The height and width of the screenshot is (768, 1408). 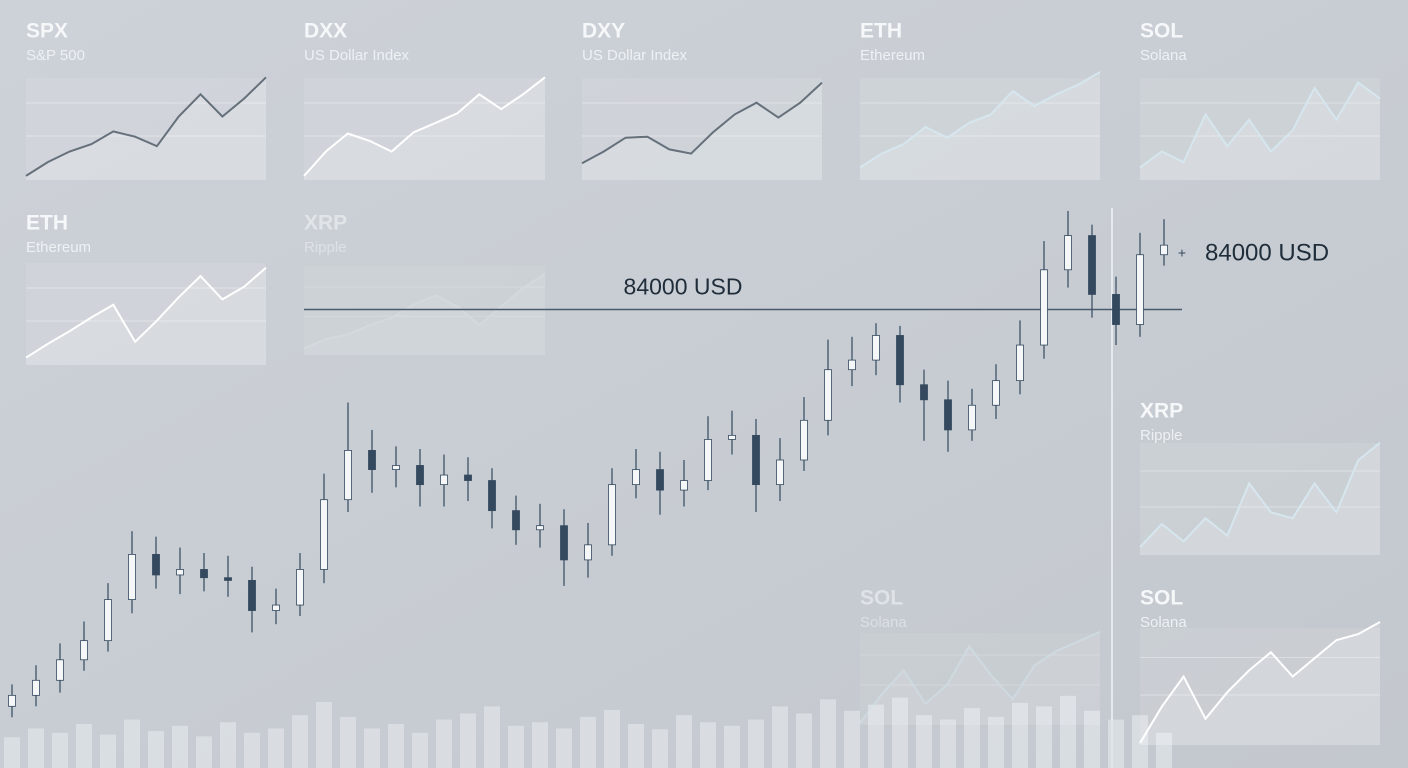 I want to click on tile-subtitle: US Dollar Index, so click(x=635, y=55).